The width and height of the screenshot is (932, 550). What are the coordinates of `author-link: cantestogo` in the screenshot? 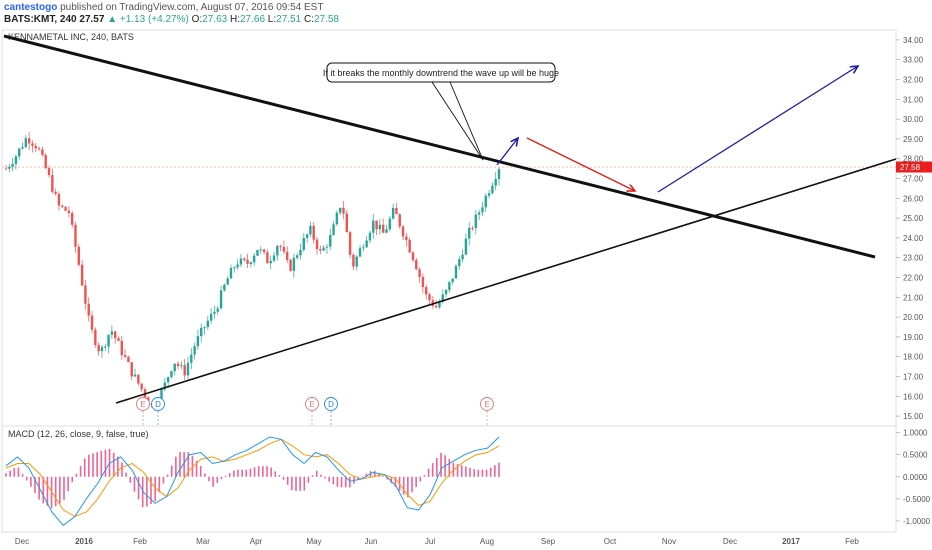 It's located at (31, 7).